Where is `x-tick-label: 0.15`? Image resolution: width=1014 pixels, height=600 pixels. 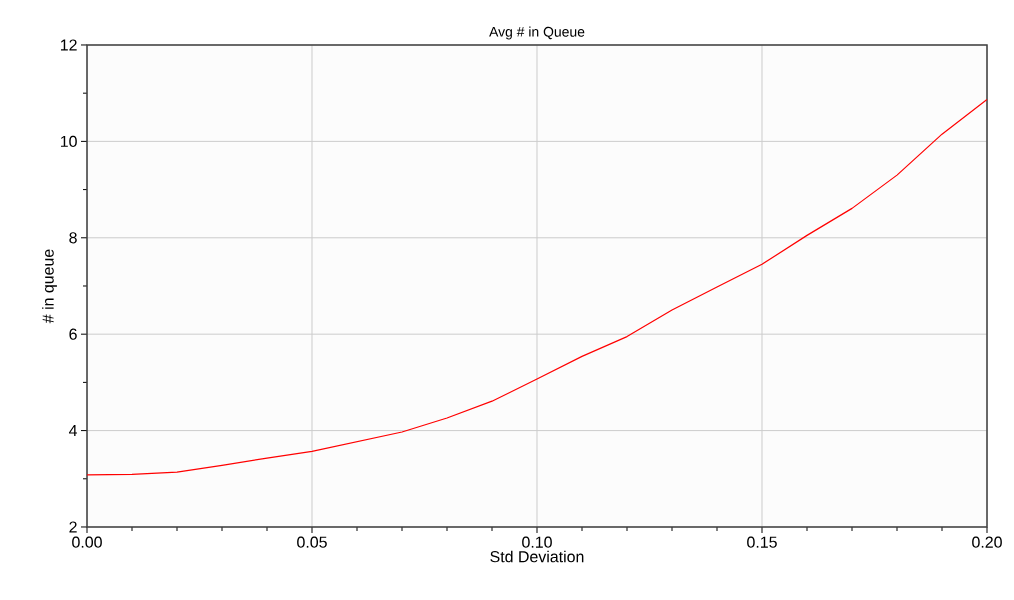
x-tick-label: 0.15 is located at coordinates (762, 542).